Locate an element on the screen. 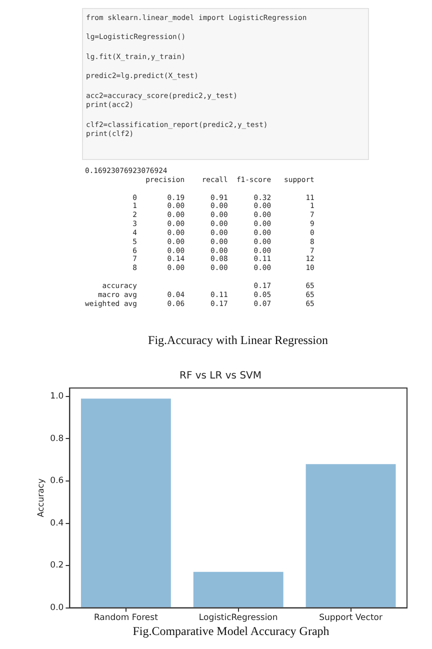  text: Fig.Accuracy with Linear Regression is located at coordinates (238, 340).